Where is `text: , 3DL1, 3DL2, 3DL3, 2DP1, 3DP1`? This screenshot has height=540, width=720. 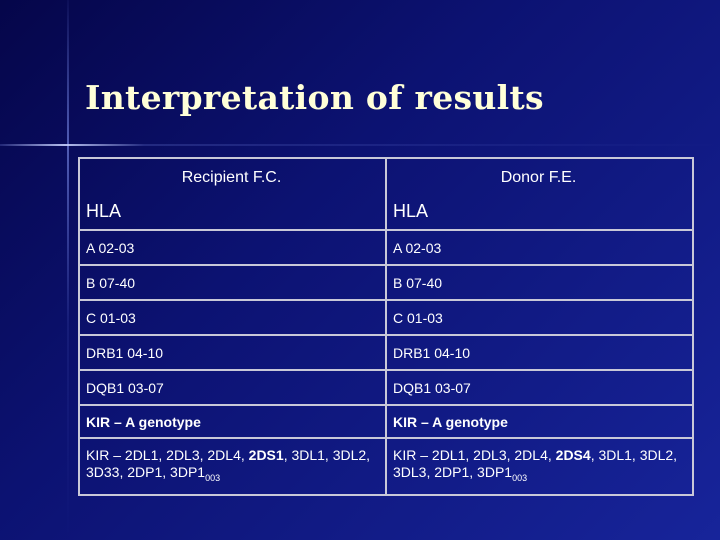
text: , 3DL1, 3DL2, 3DL3, 2DP1, 3DP1 is located at coordinates (535, 463).